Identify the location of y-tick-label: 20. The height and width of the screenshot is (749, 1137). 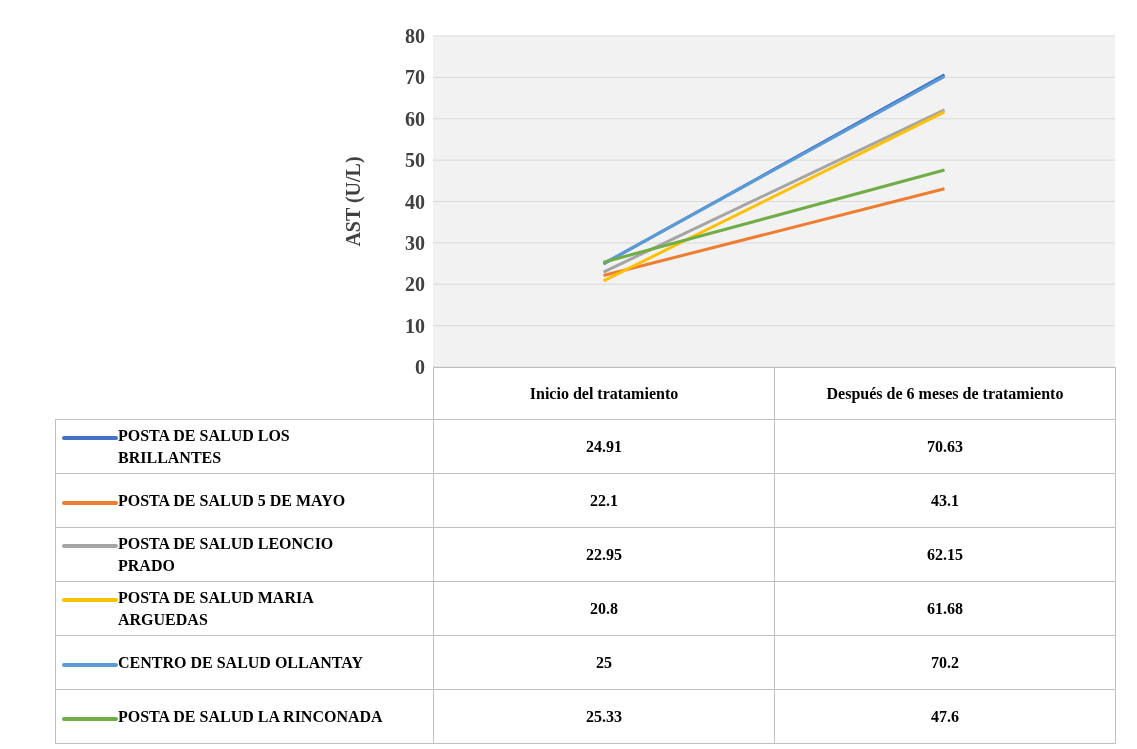
(415, 284).